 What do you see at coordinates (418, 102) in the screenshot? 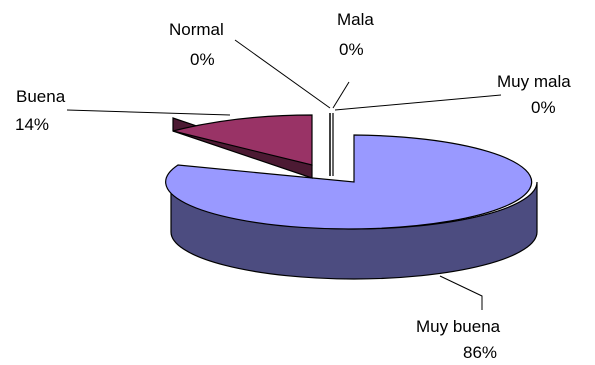
I see `leader-muy-mala` at bounding box center [418, 102].